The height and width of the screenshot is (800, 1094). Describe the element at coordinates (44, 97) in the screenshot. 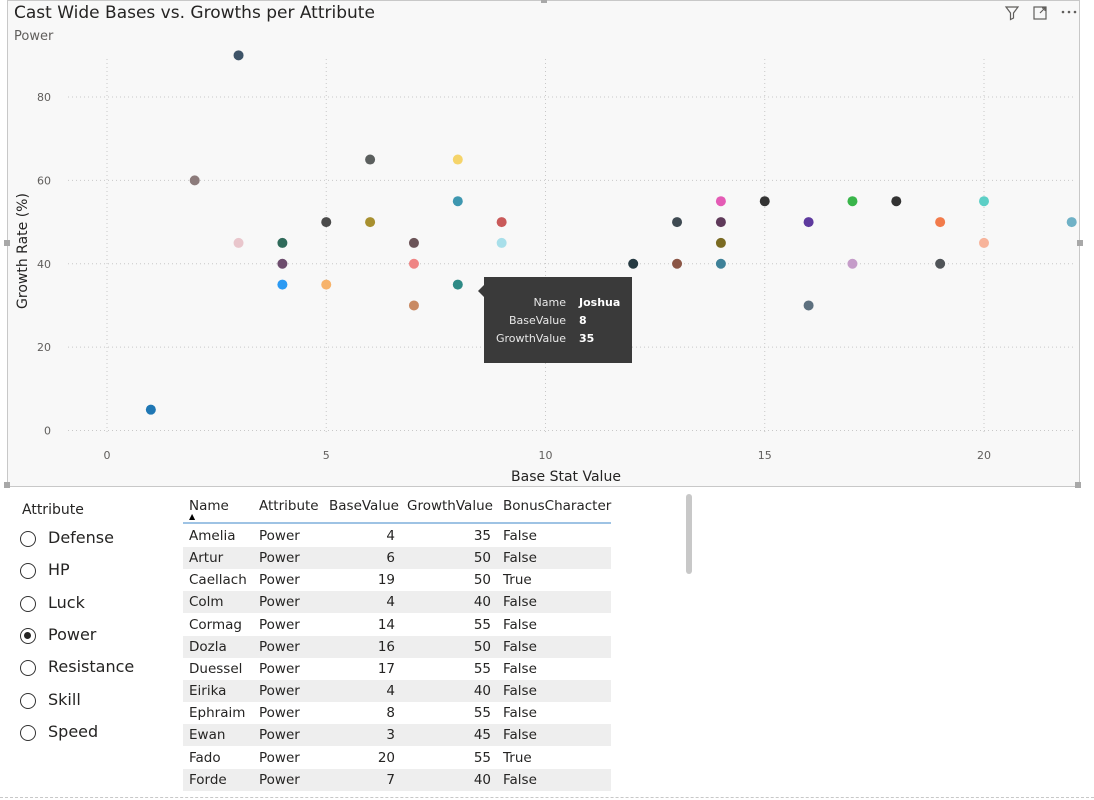

I see `y-tick-label: 80` at that location.